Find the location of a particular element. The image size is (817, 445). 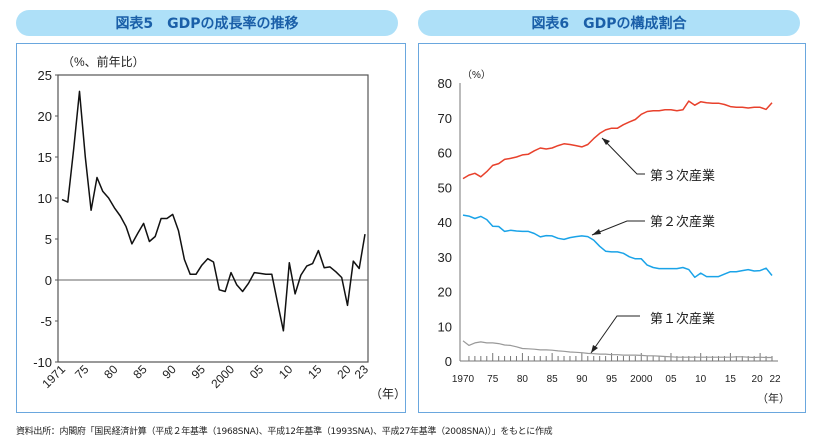

chart6-ytick-label: 30 is located at coordinates (445, 257).